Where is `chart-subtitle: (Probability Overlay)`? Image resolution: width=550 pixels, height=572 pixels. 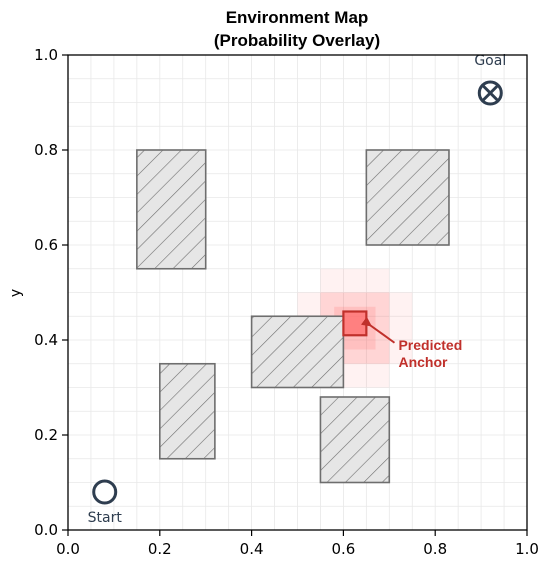
chart-subtitle: (Probability Overlay) is located at coordinates (297, 40).